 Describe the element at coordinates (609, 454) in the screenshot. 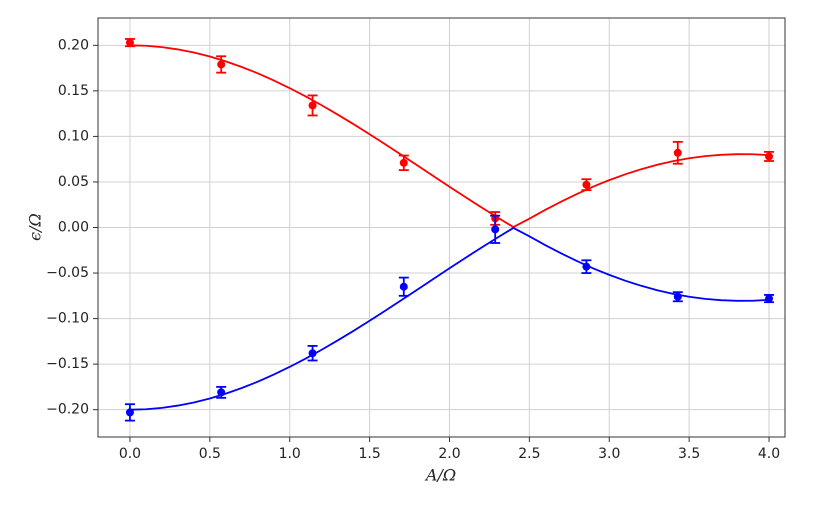

I see `x-tick-label: 3.0` at that location.